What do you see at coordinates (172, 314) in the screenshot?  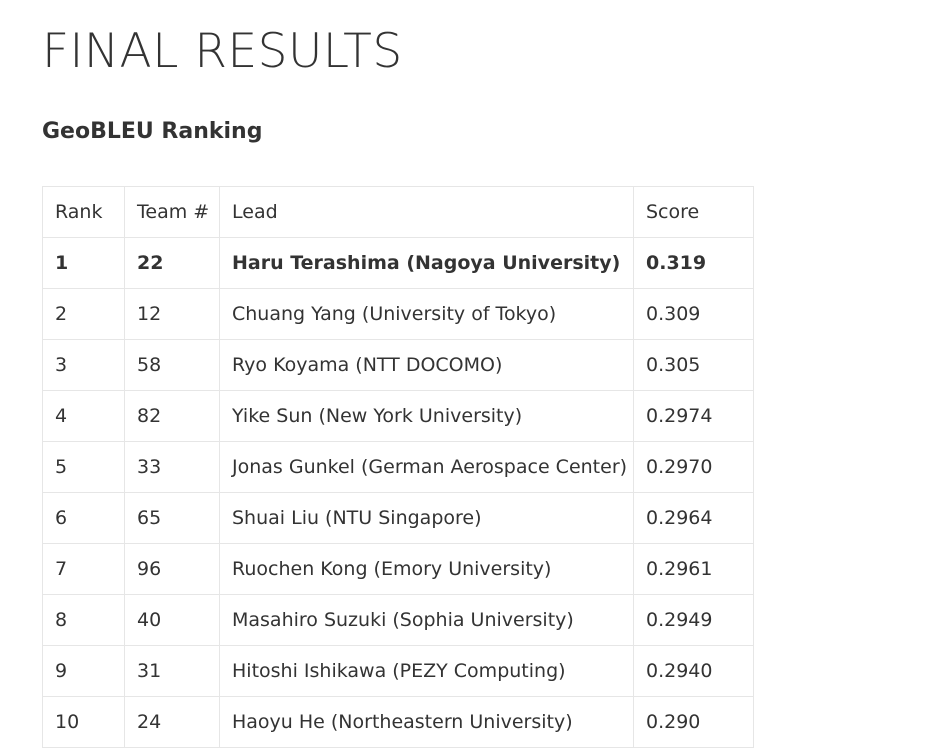 I see `team-cell: 12` at bounding box center [172, 314].